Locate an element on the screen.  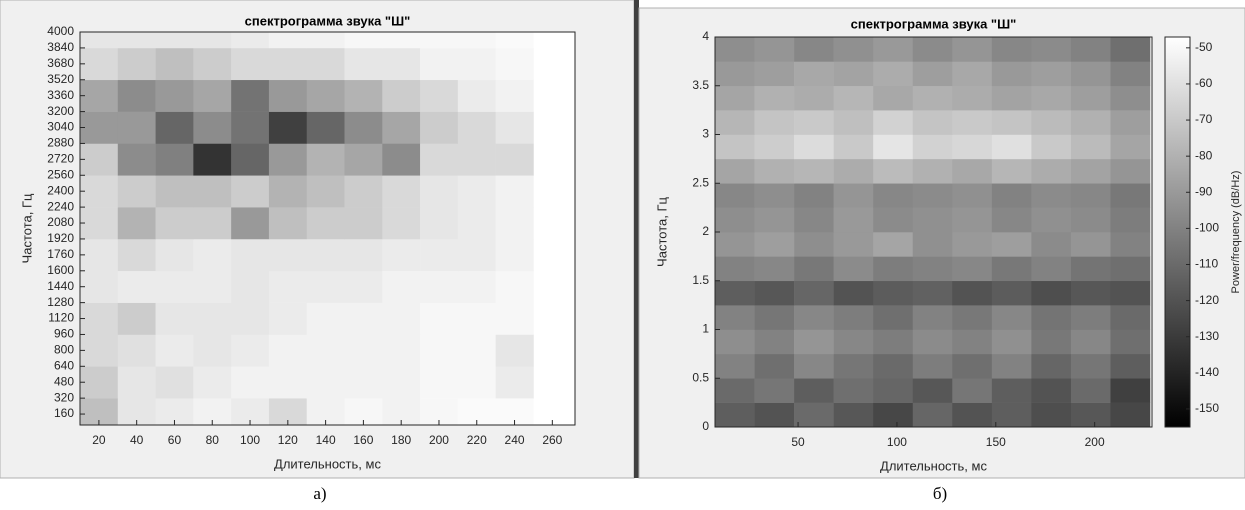
x-tick-label: 200 is located at coordinates (439, 440).